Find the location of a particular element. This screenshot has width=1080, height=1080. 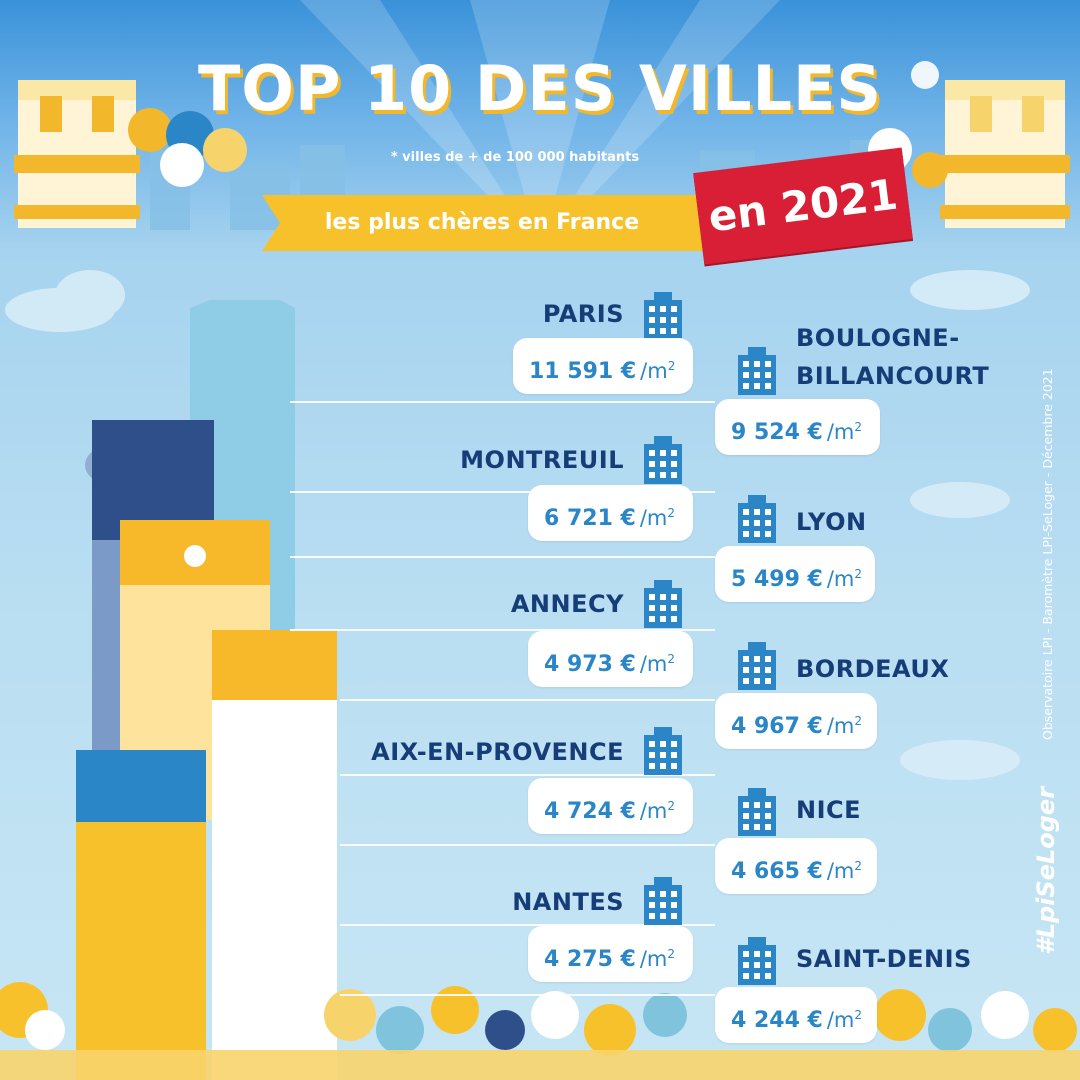

city-name-8: NICE is located at coordinates (829, 810).